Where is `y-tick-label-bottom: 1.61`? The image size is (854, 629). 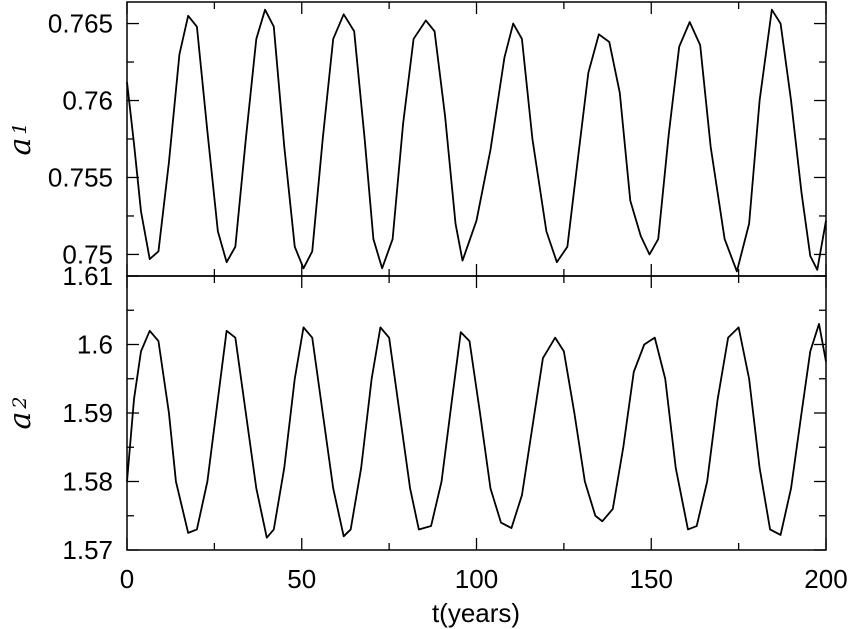
y-tick-label-bottom: 1.61 is located at coordinates (87, 276).